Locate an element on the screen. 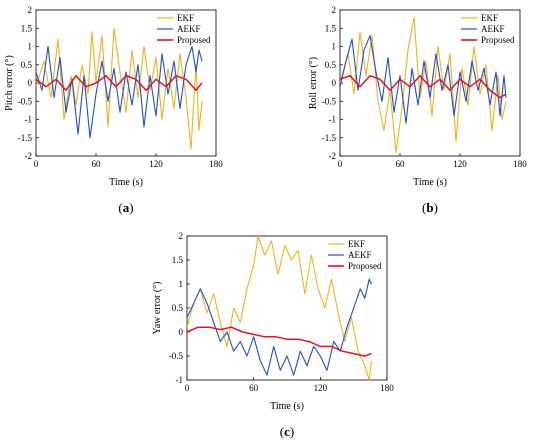 Image resolution: width=550 pixels, height=442 pixels. panel-b-caption-letter: b is located at coordinates (429, 207).